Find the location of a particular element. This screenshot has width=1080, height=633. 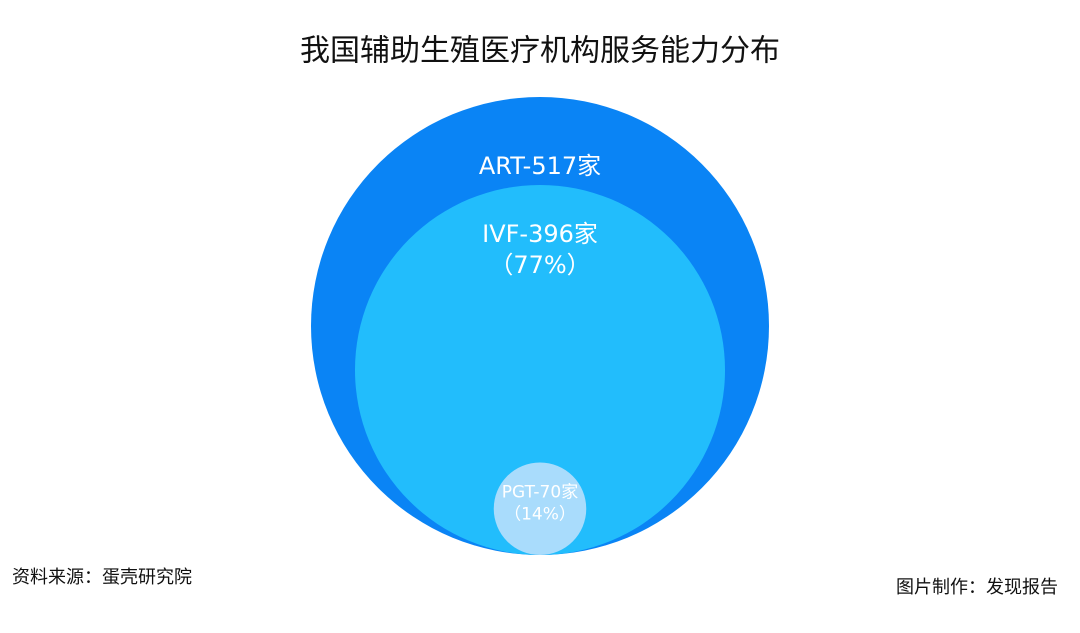

chart-title: 我国辅助生殖医疗机构服务能力分布 is located at coordinates (540, 51).